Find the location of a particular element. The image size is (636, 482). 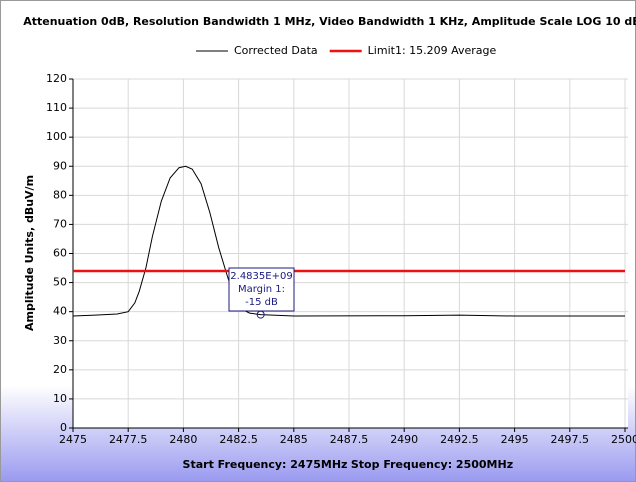

legend-label: Corrected Data is located at coordinates (276, 50).